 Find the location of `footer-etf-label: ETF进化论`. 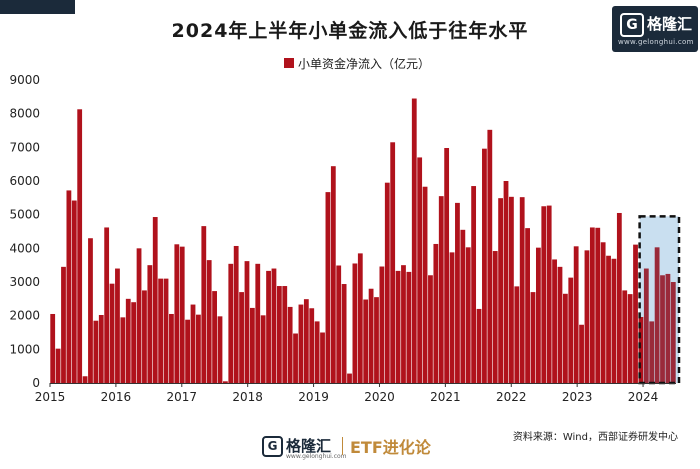

footer-etf-label: ETF进化论 is located at coordinates (390, 447).